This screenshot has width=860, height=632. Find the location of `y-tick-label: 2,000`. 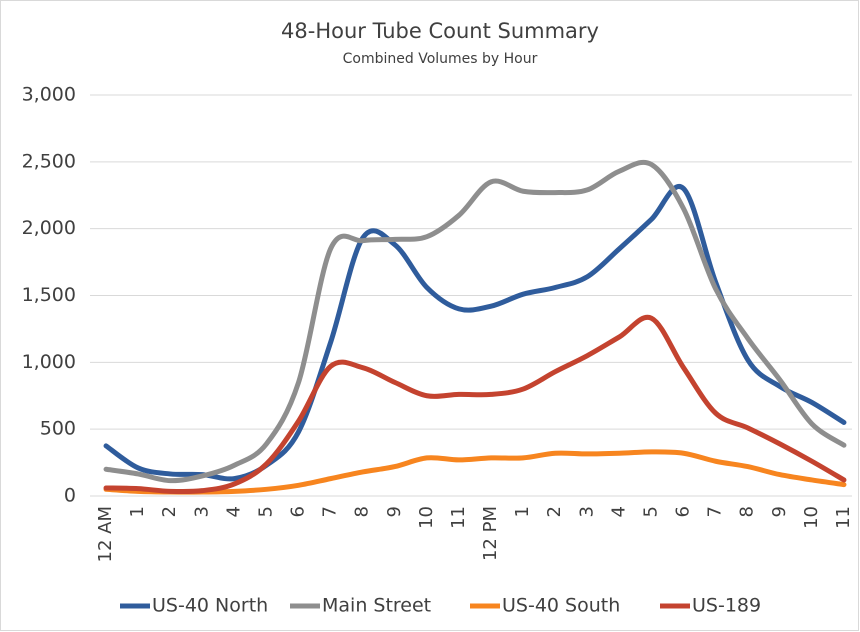

y-tick-label: 2,000 is located at coordinates (49, 228).